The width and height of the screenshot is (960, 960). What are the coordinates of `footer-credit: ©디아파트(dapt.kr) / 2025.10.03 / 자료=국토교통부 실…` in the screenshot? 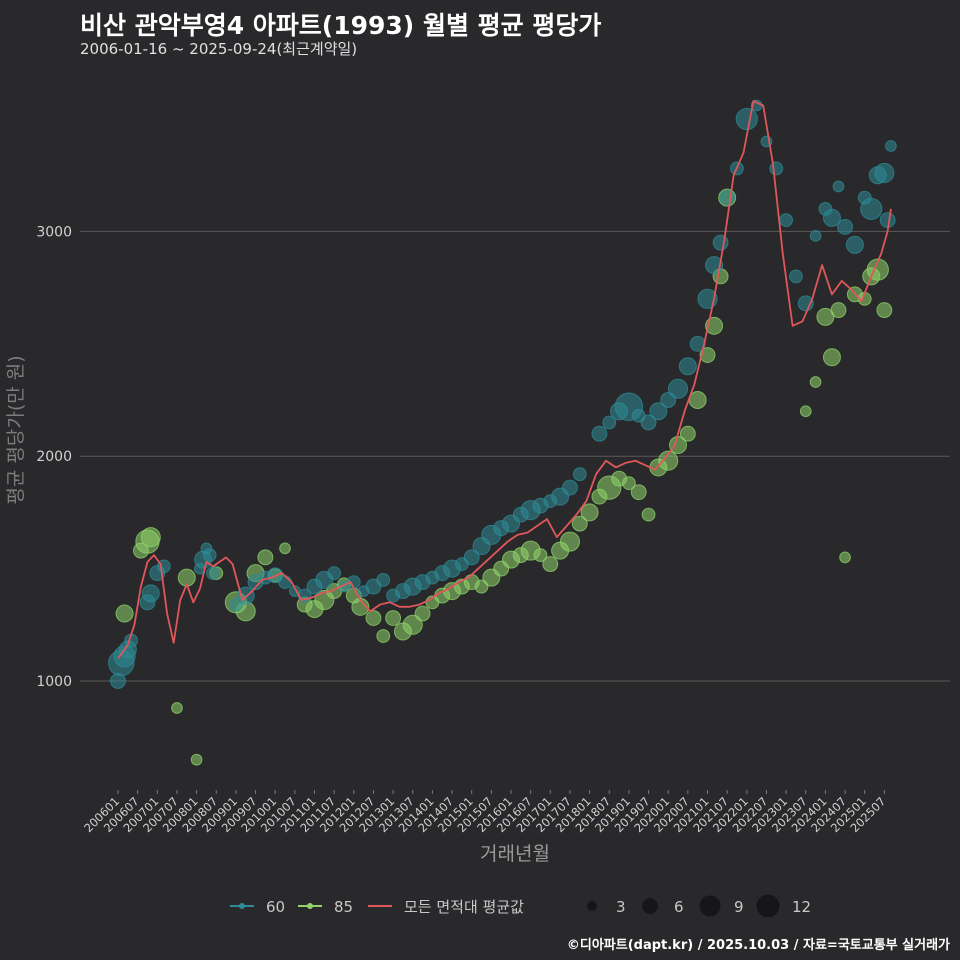 It's located at (758, 945).